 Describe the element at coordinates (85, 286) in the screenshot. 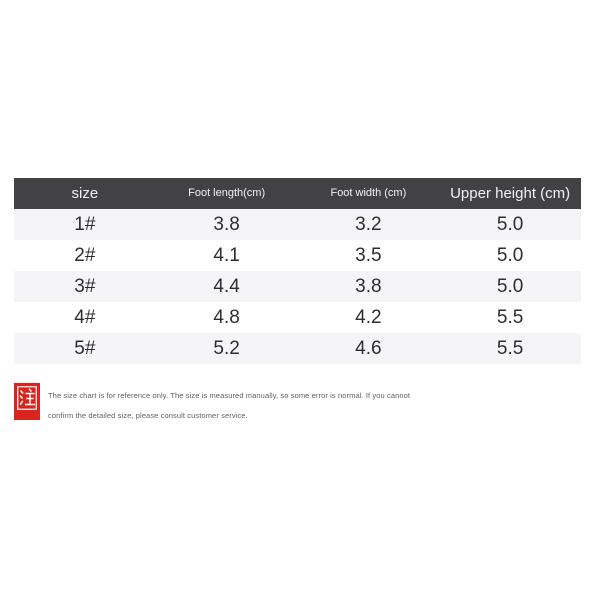

I see `cell-size: 3#` at that location.